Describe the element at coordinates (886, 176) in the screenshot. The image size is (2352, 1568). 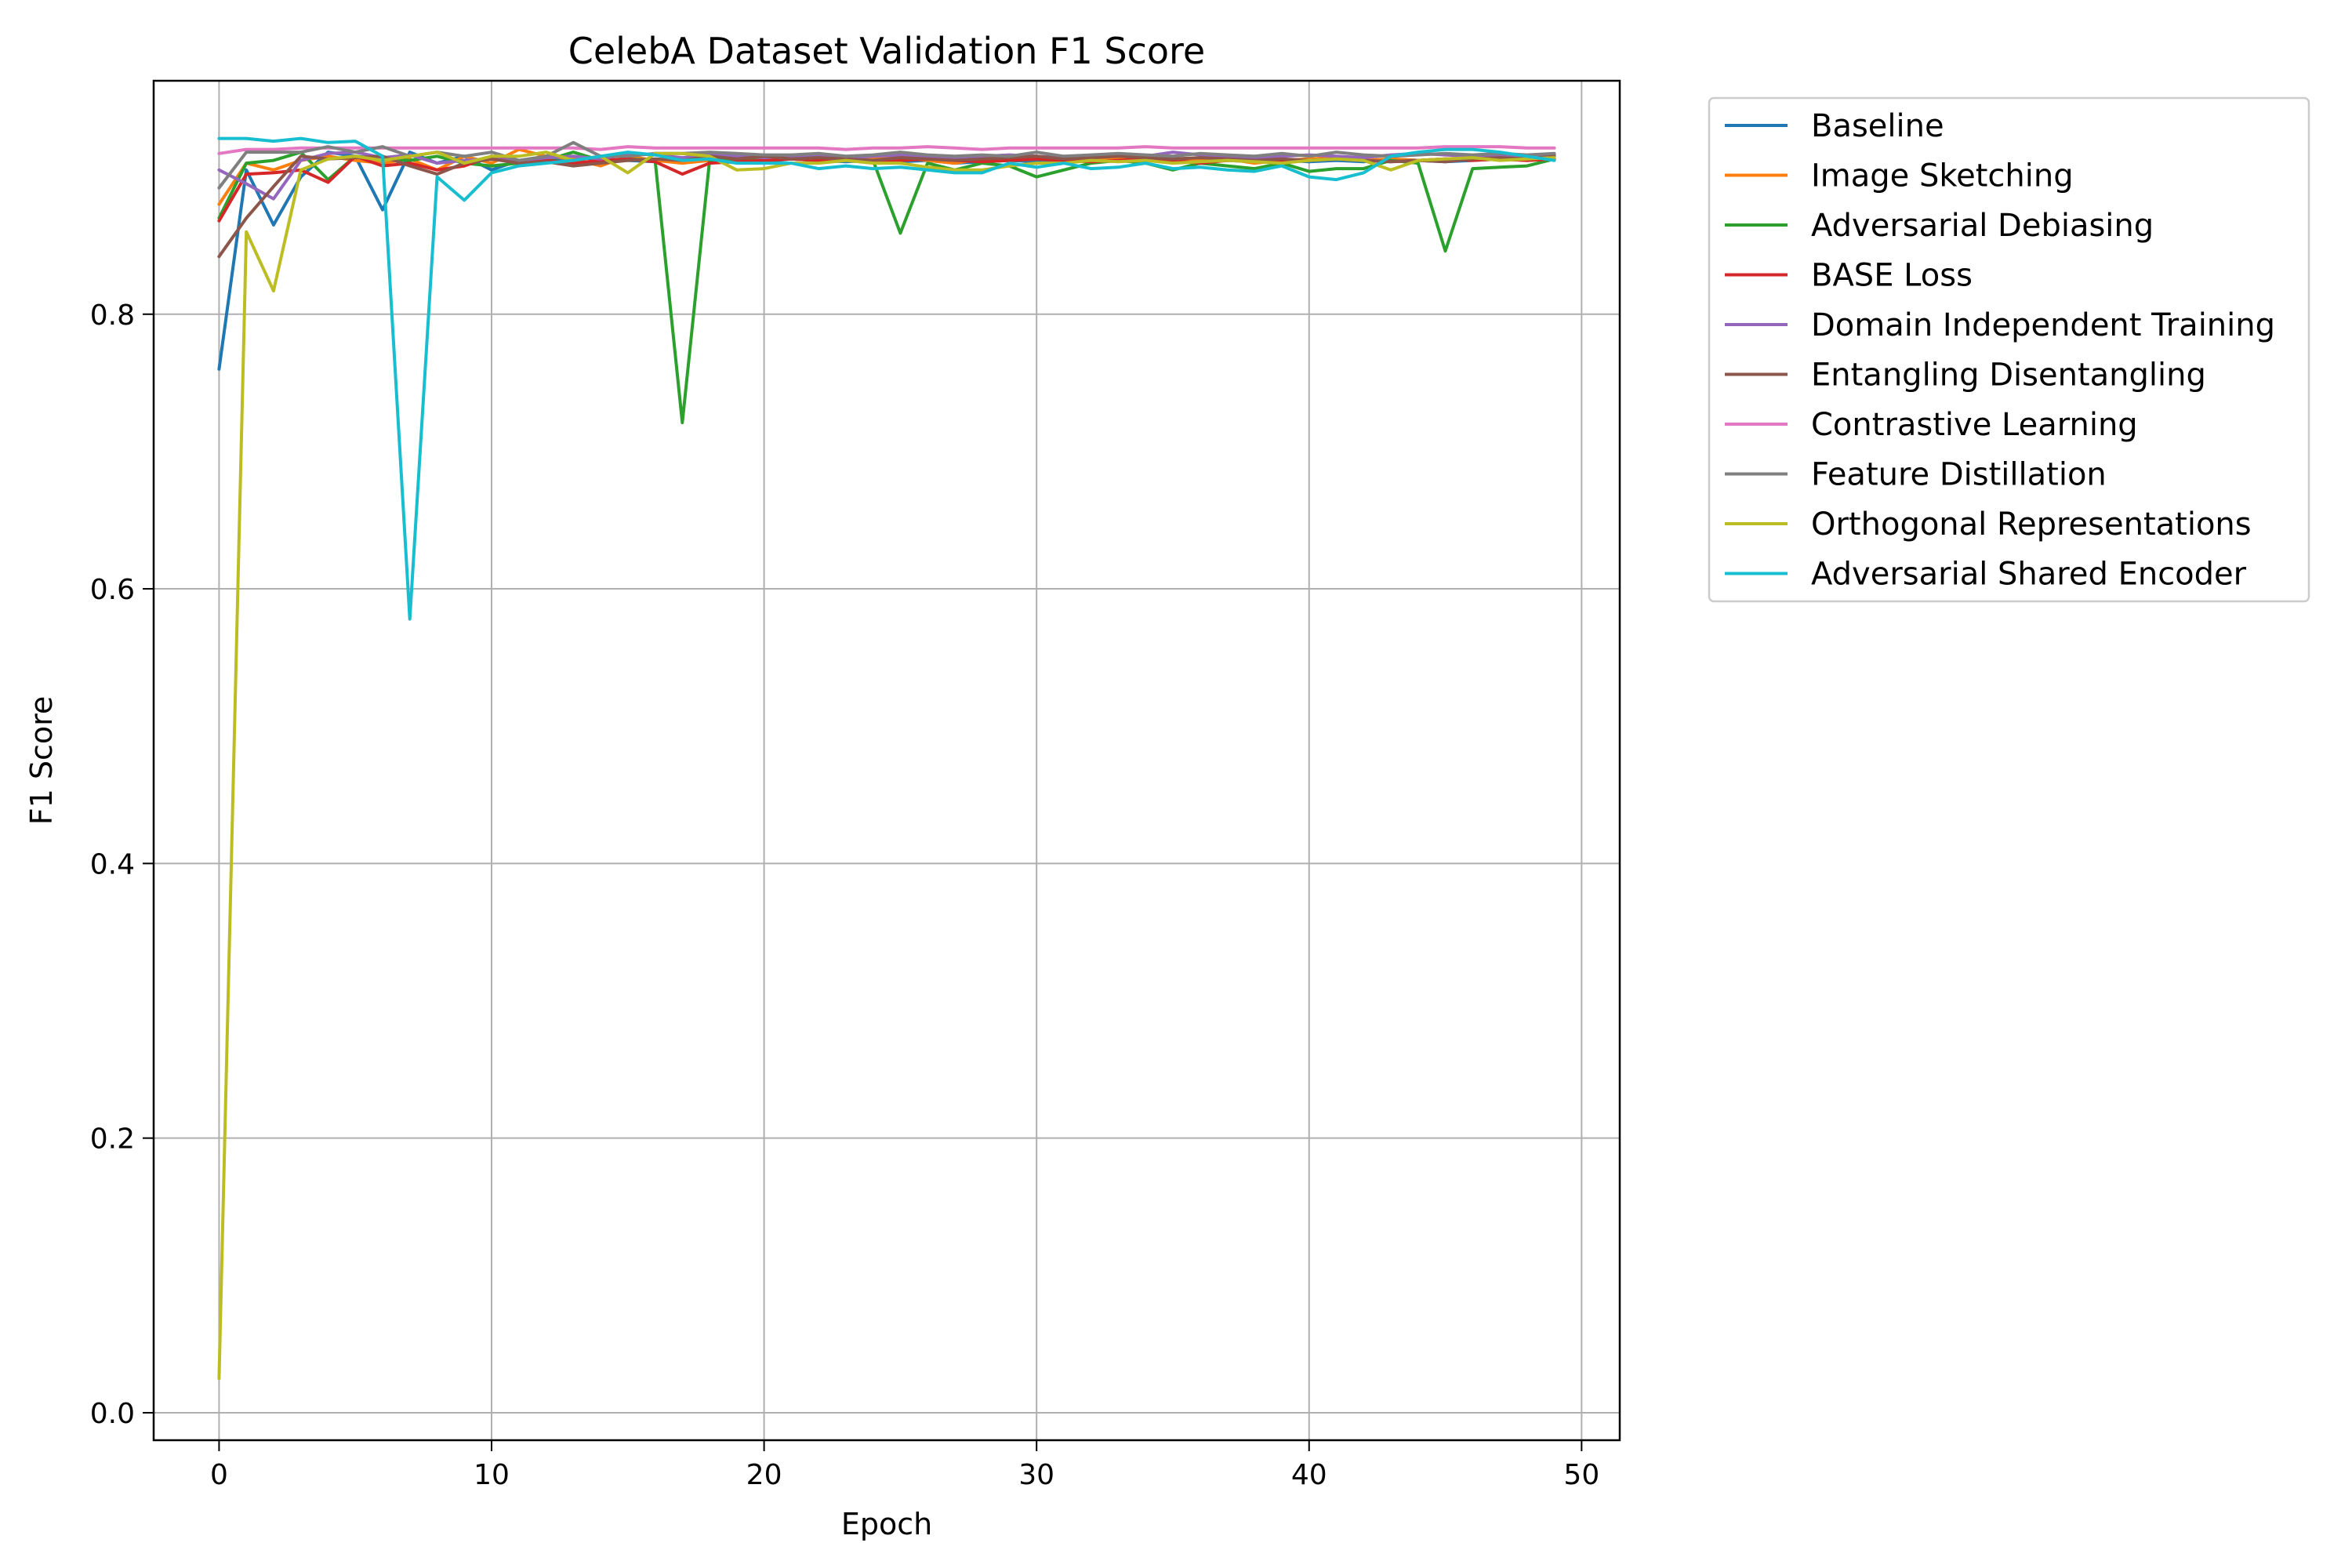
I see `series-line-domain-independent-training` at that location.